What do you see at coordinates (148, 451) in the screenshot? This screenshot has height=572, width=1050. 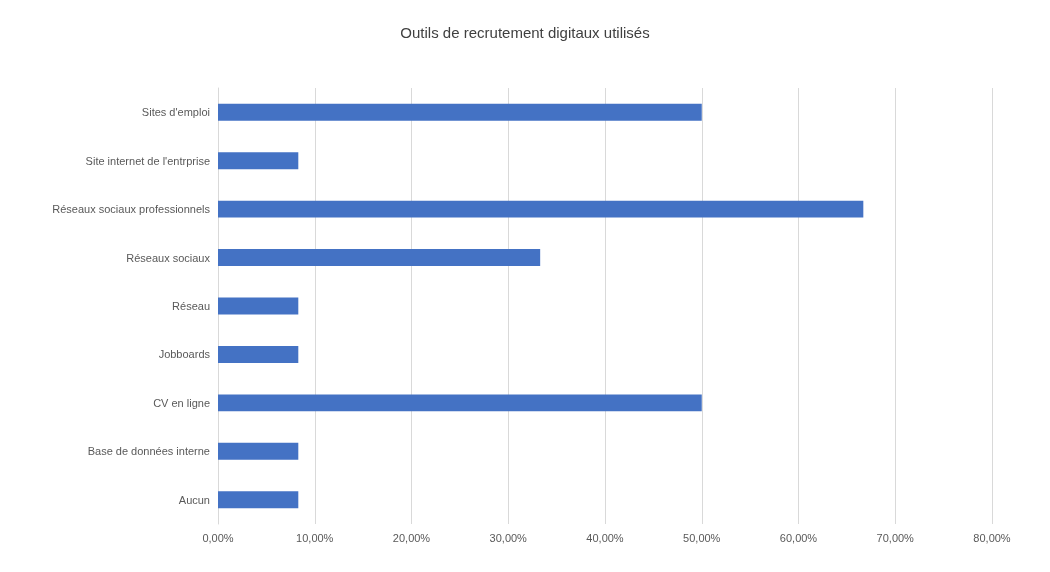 I see `y-tick-label: Base de données interne` at bounding box center [148, 451].